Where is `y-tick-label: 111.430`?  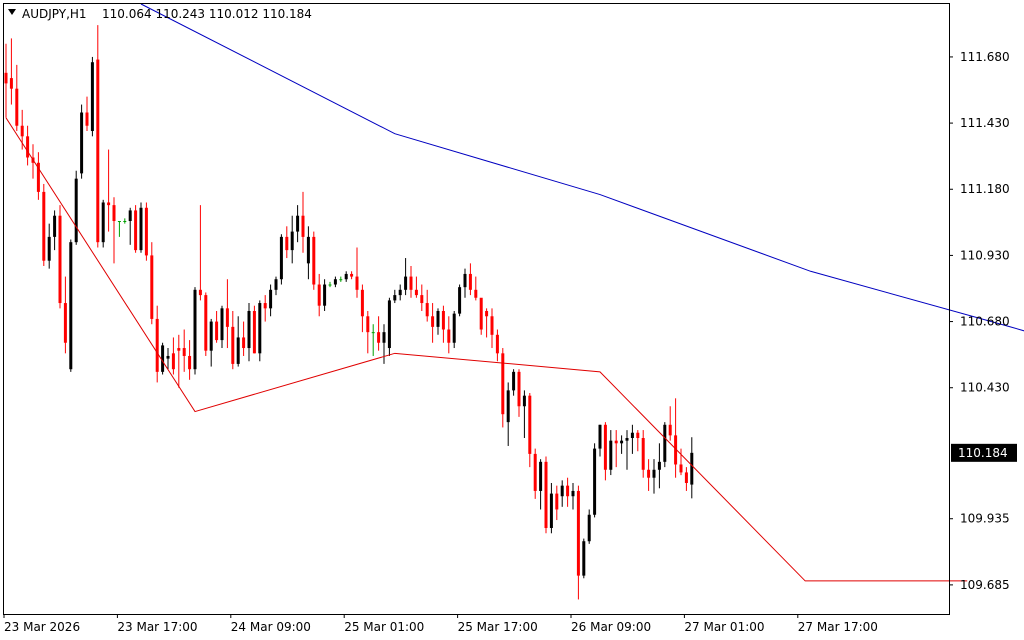 y-tick-label: 111.430 is located at coordinates (985, 123).